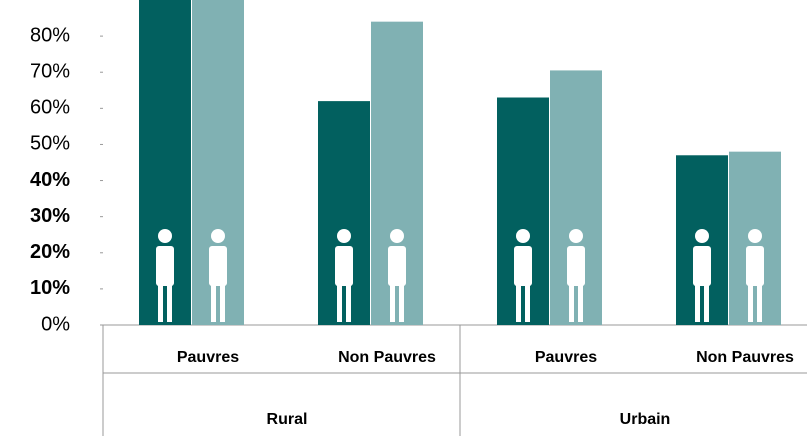 This screenshot has height=436, width=807. Describe the element at coordinates (50, 288) in the screenshot. I see `y-tick-label: 10%` at that location.